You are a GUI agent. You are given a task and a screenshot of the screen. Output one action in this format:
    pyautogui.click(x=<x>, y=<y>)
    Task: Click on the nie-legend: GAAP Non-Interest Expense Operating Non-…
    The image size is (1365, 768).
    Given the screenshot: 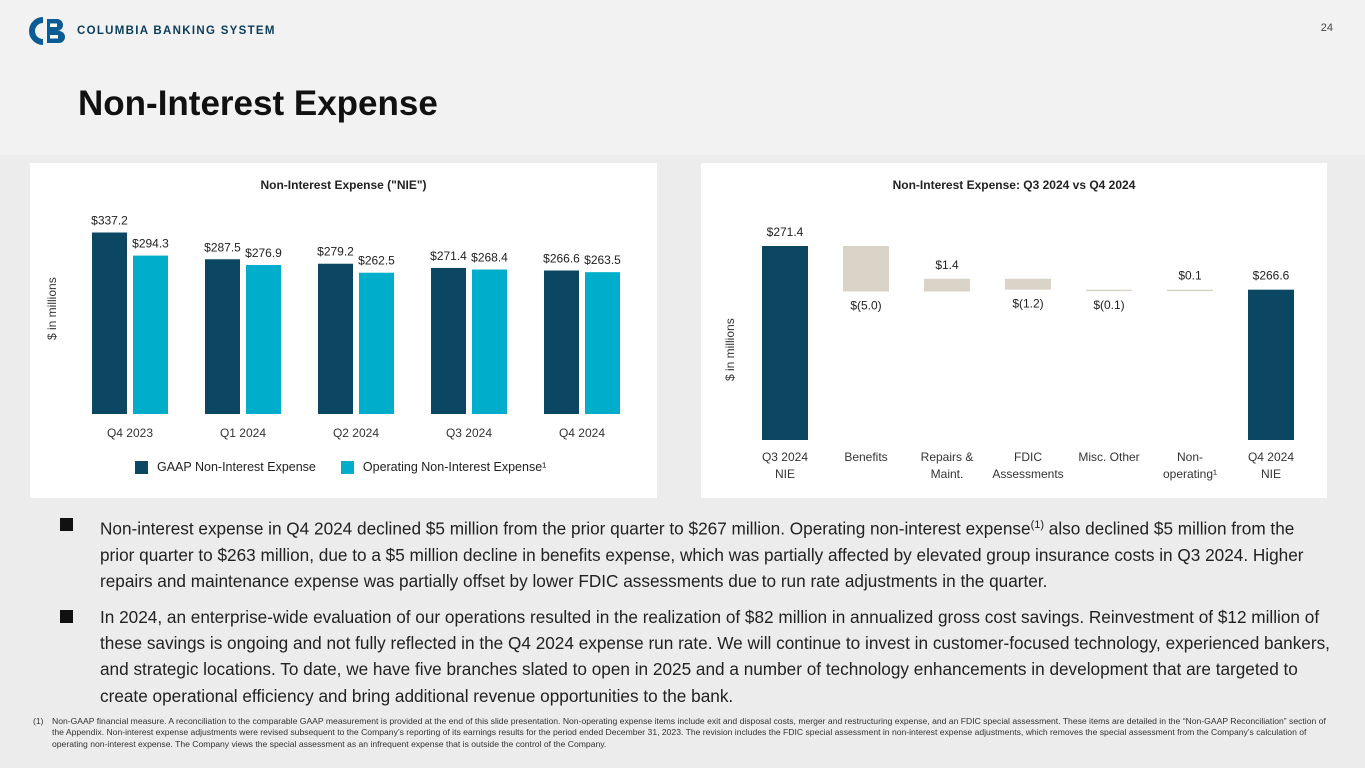 What is the action you would take?
    pyautogui.click(x=353, y=467)
    